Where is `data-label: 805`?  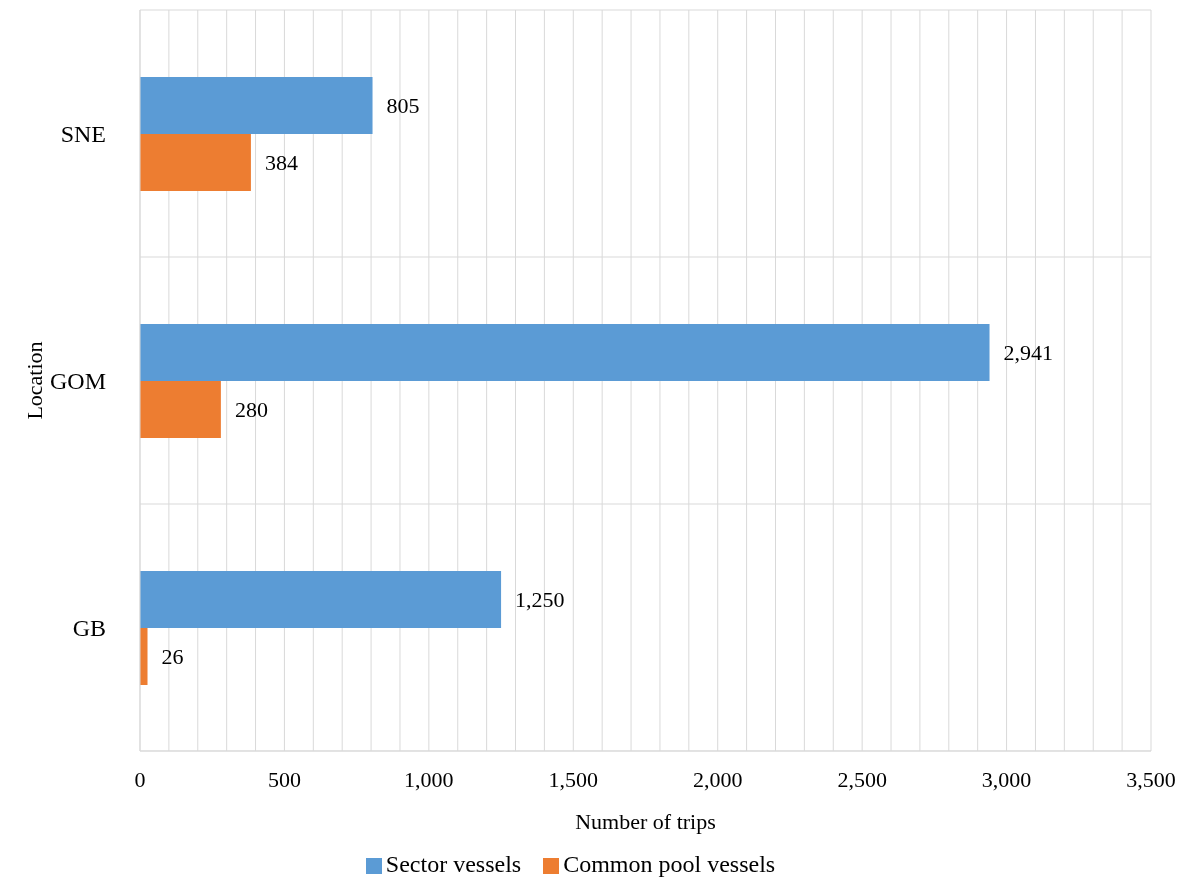
data-label: 805 is located at coordinates (403, 106).